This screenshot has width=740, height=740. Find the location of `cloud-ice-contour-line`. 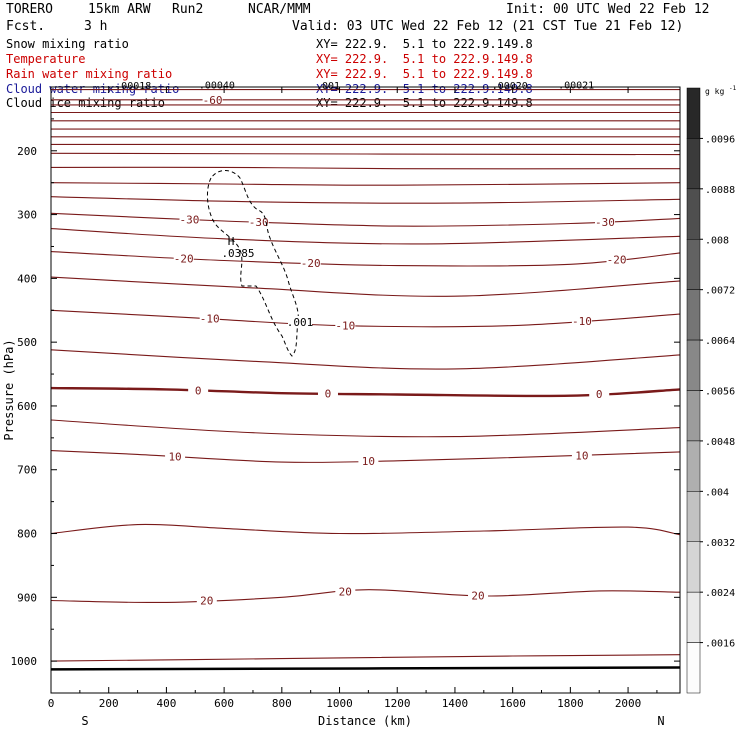

cloud-ice-contour-line is located at coordinates (252, 263).